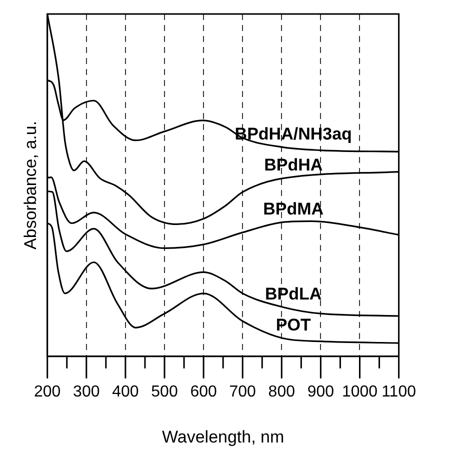  What do you see at coordinates (320, 391) in the screenshot?
I see `x-tick-label: 900` at bounding box center [320, 391].